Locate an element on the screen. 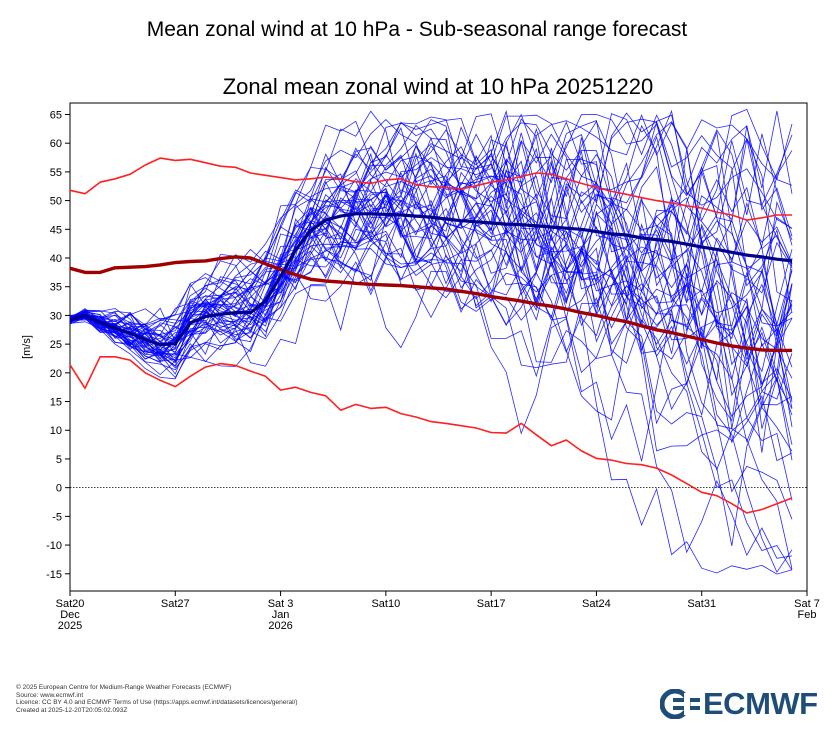  y-tick-label: 40 is located at coordinates (56, 259).